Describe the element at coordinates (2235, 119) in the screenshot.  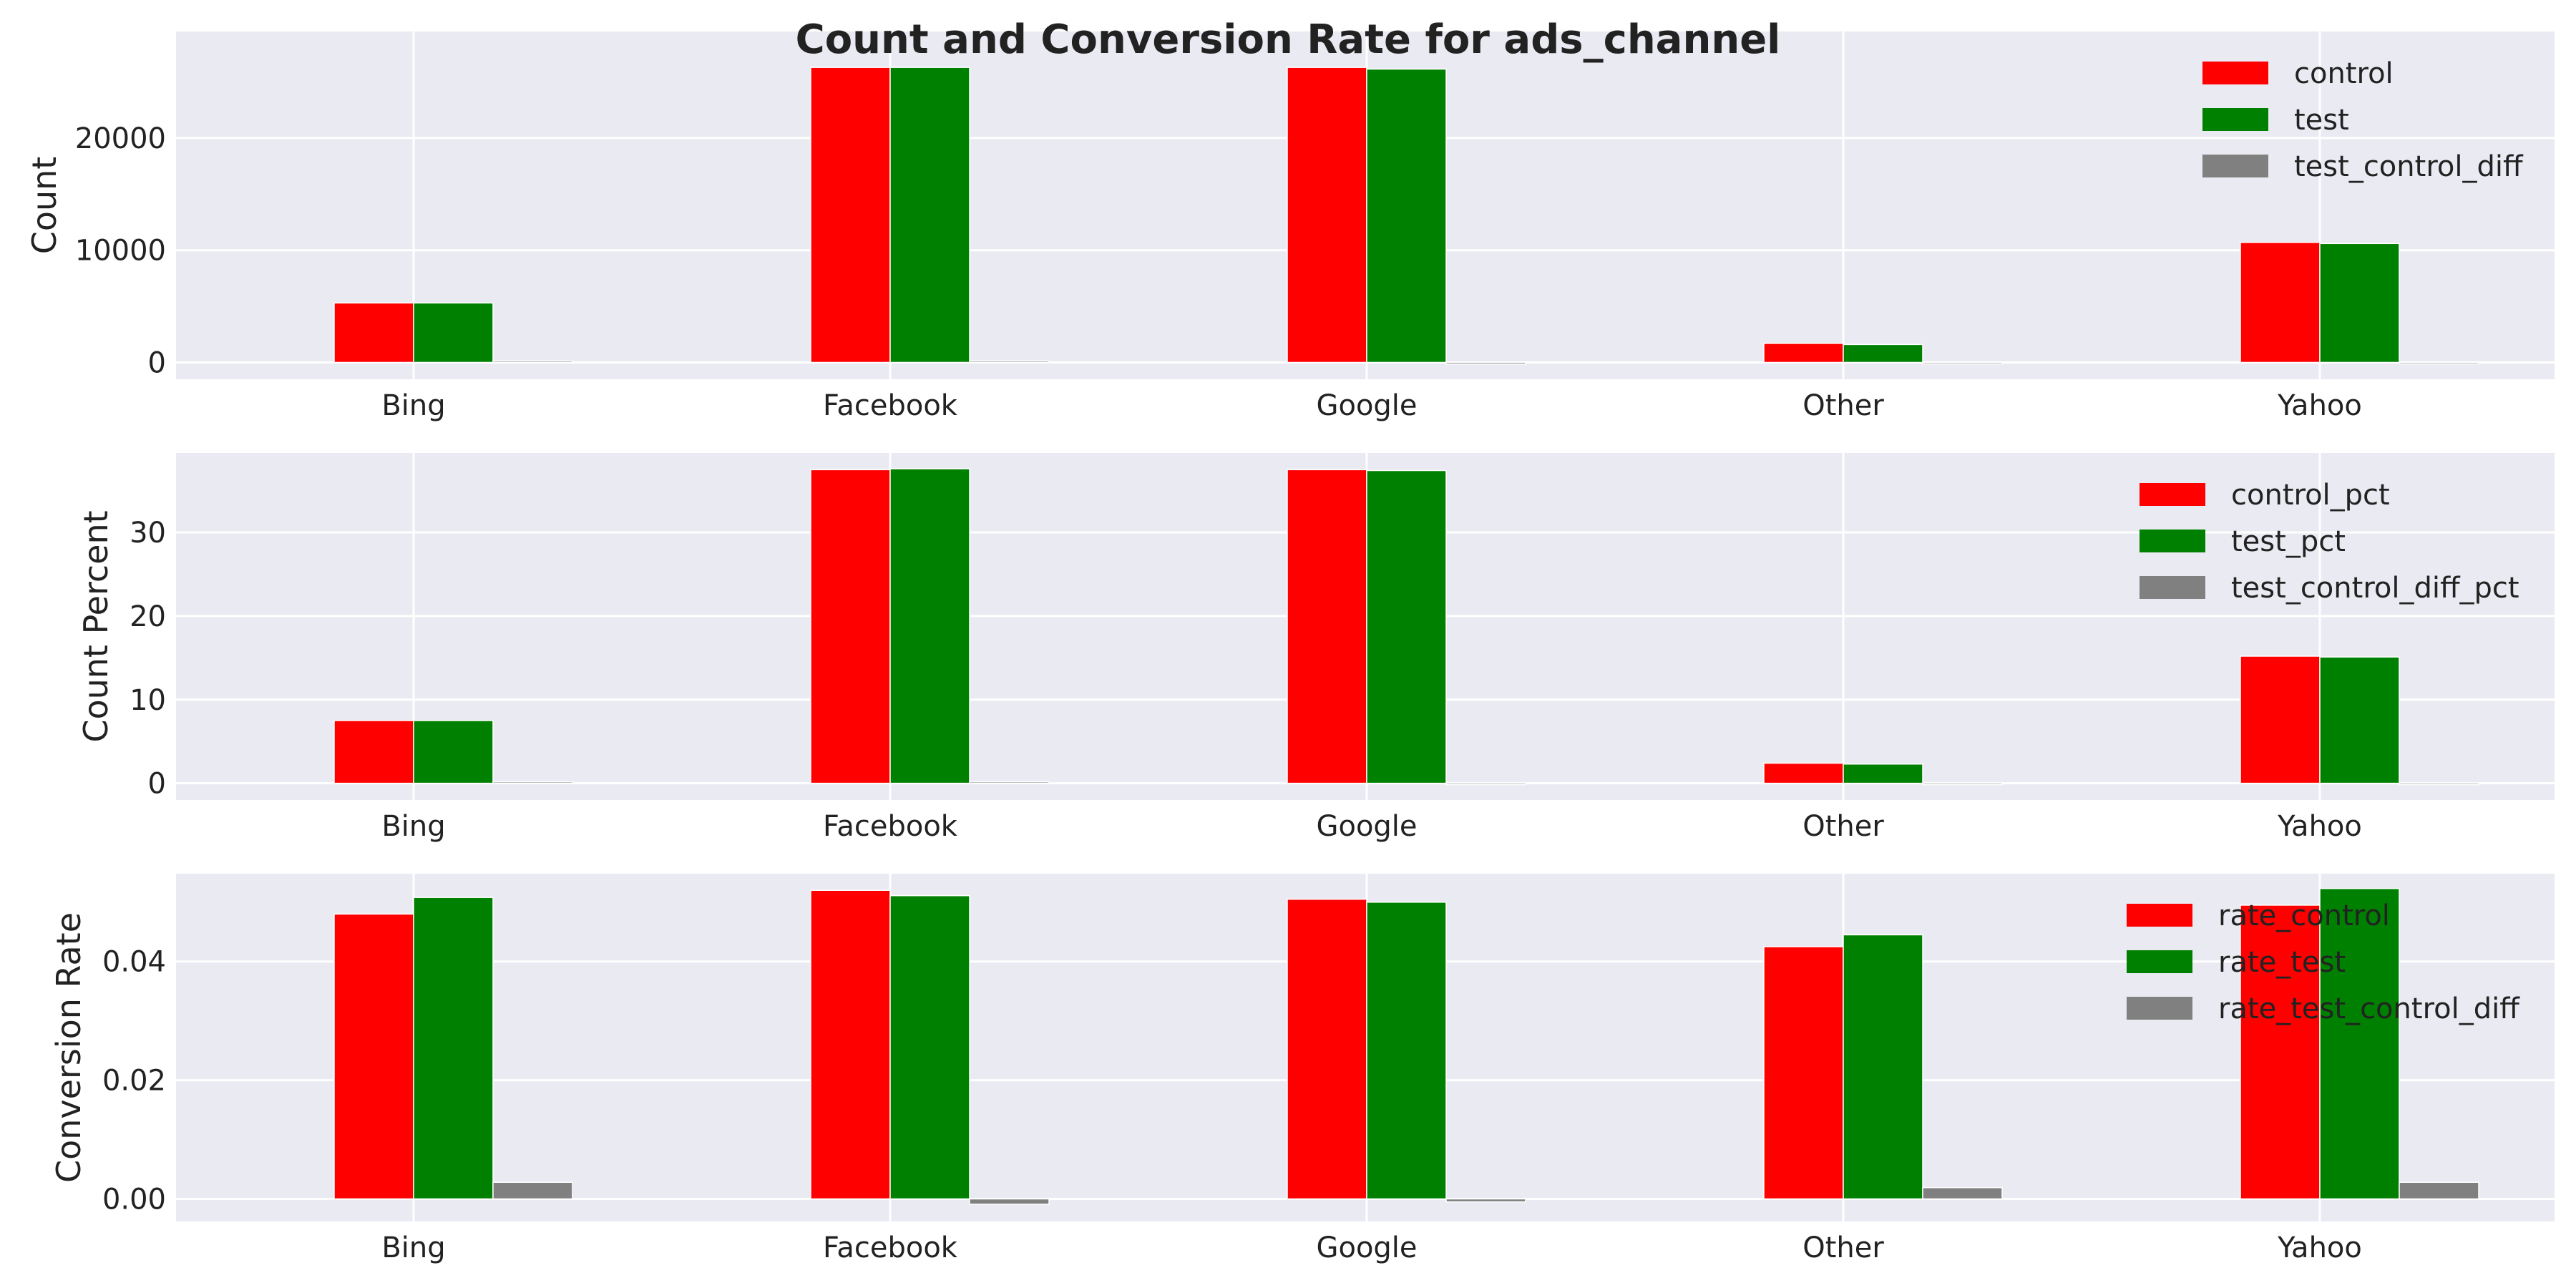
I see `legend-swatch-test` at that location.